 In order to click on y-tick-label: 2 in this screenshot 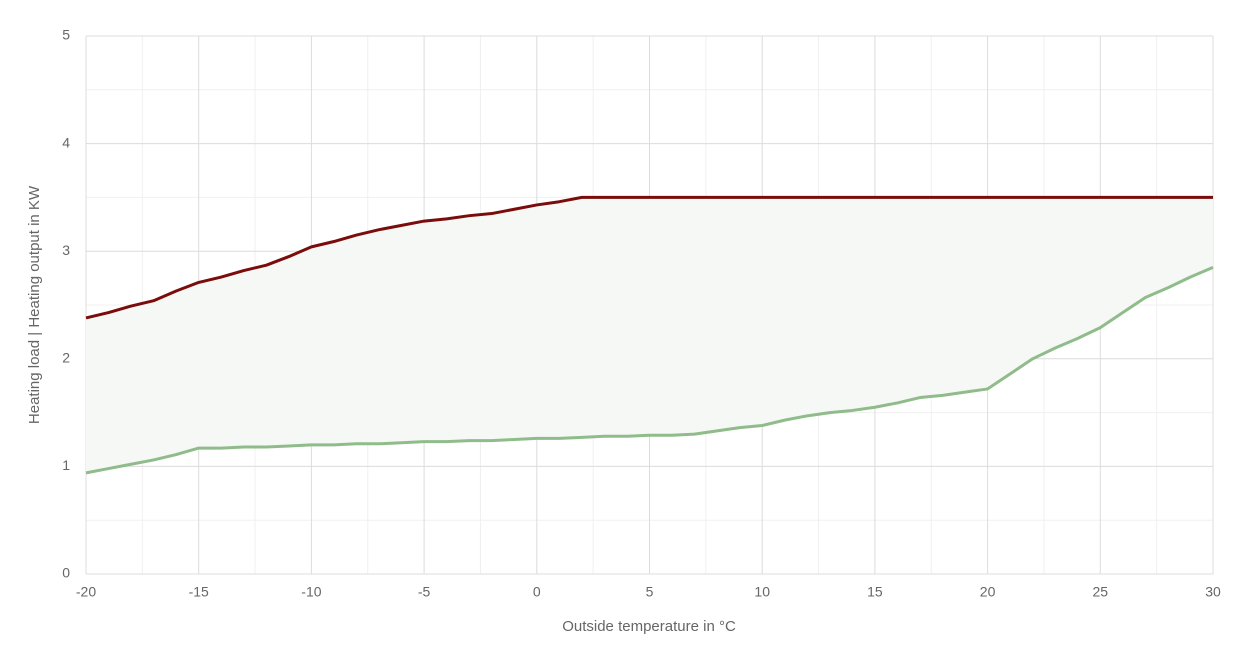, I will do `click(66, 358)`.